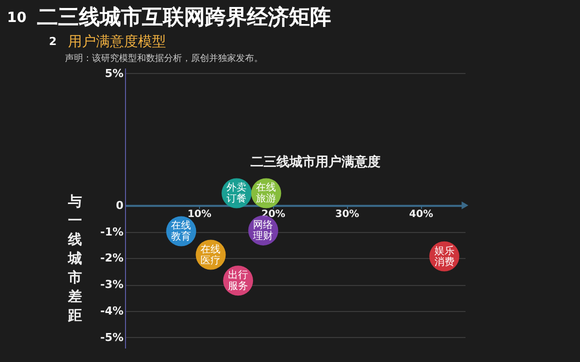 The width and height of the screenshot is (580, 362). What do you see at coordinates (238, 280) in the screenshot?
I see `series-label: 出行服务` at bounding box center [238, 280].